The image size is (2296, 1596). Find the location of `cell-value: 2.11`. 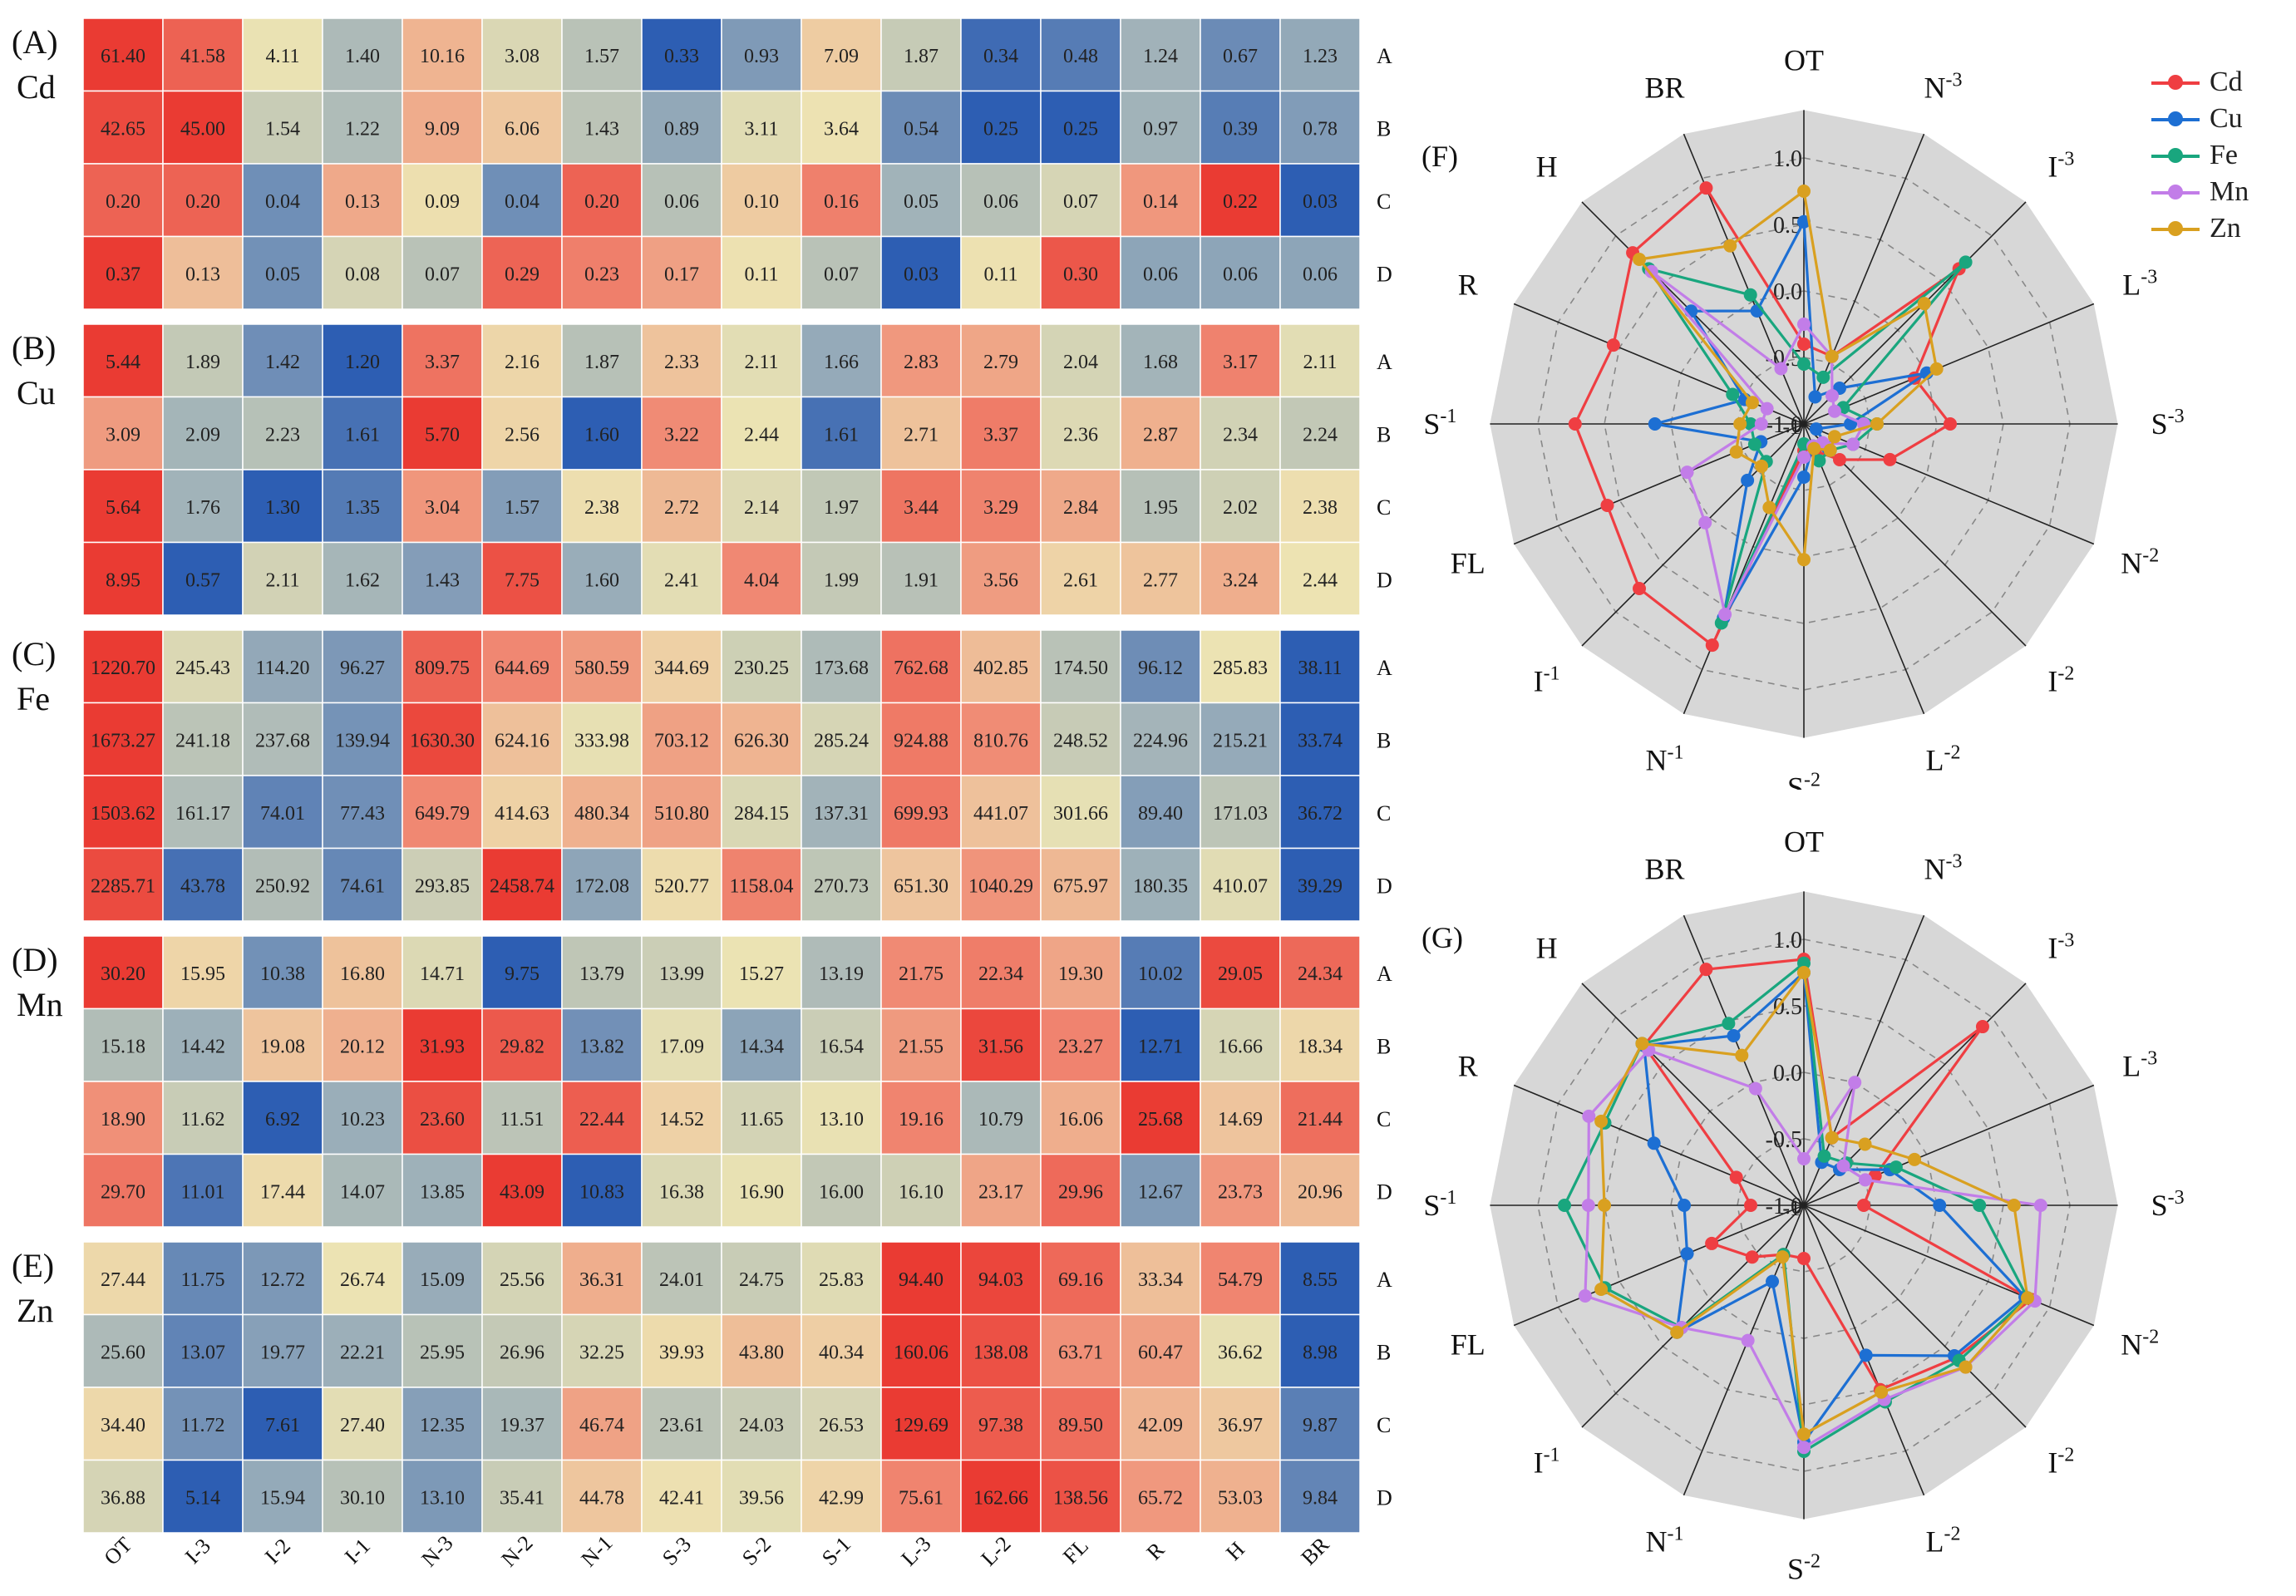

cell-value: 2.11 is located at coordinates (282, 580).